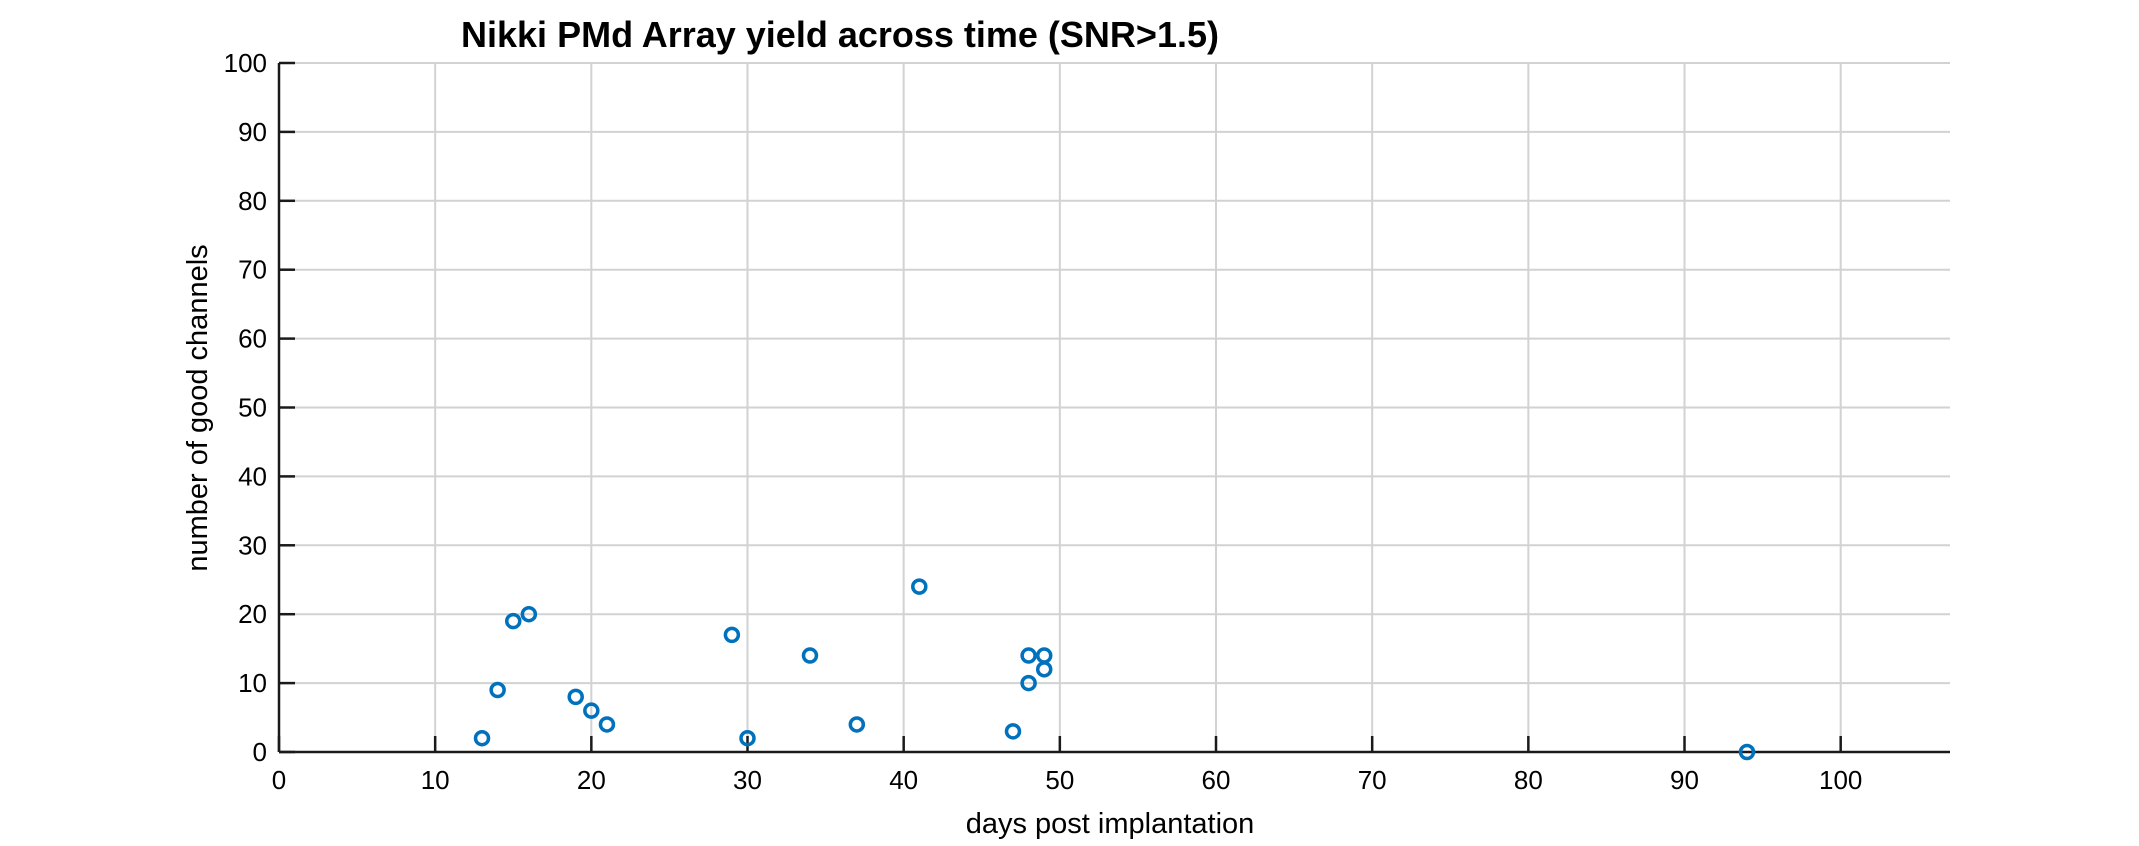 This screenshot has width=2139, height=846. I want to click on y-tick-label: 40, so click(252, 476).